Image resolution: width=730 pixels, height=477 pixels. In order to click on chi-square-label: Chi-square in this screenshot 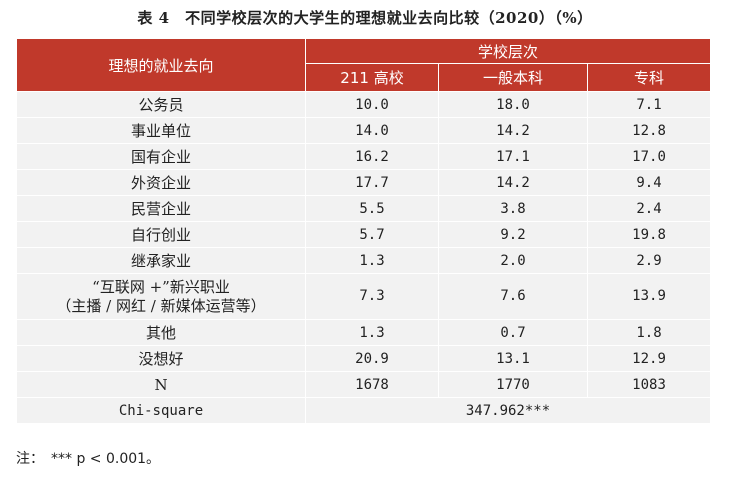, I will do `click(161, 410)`.